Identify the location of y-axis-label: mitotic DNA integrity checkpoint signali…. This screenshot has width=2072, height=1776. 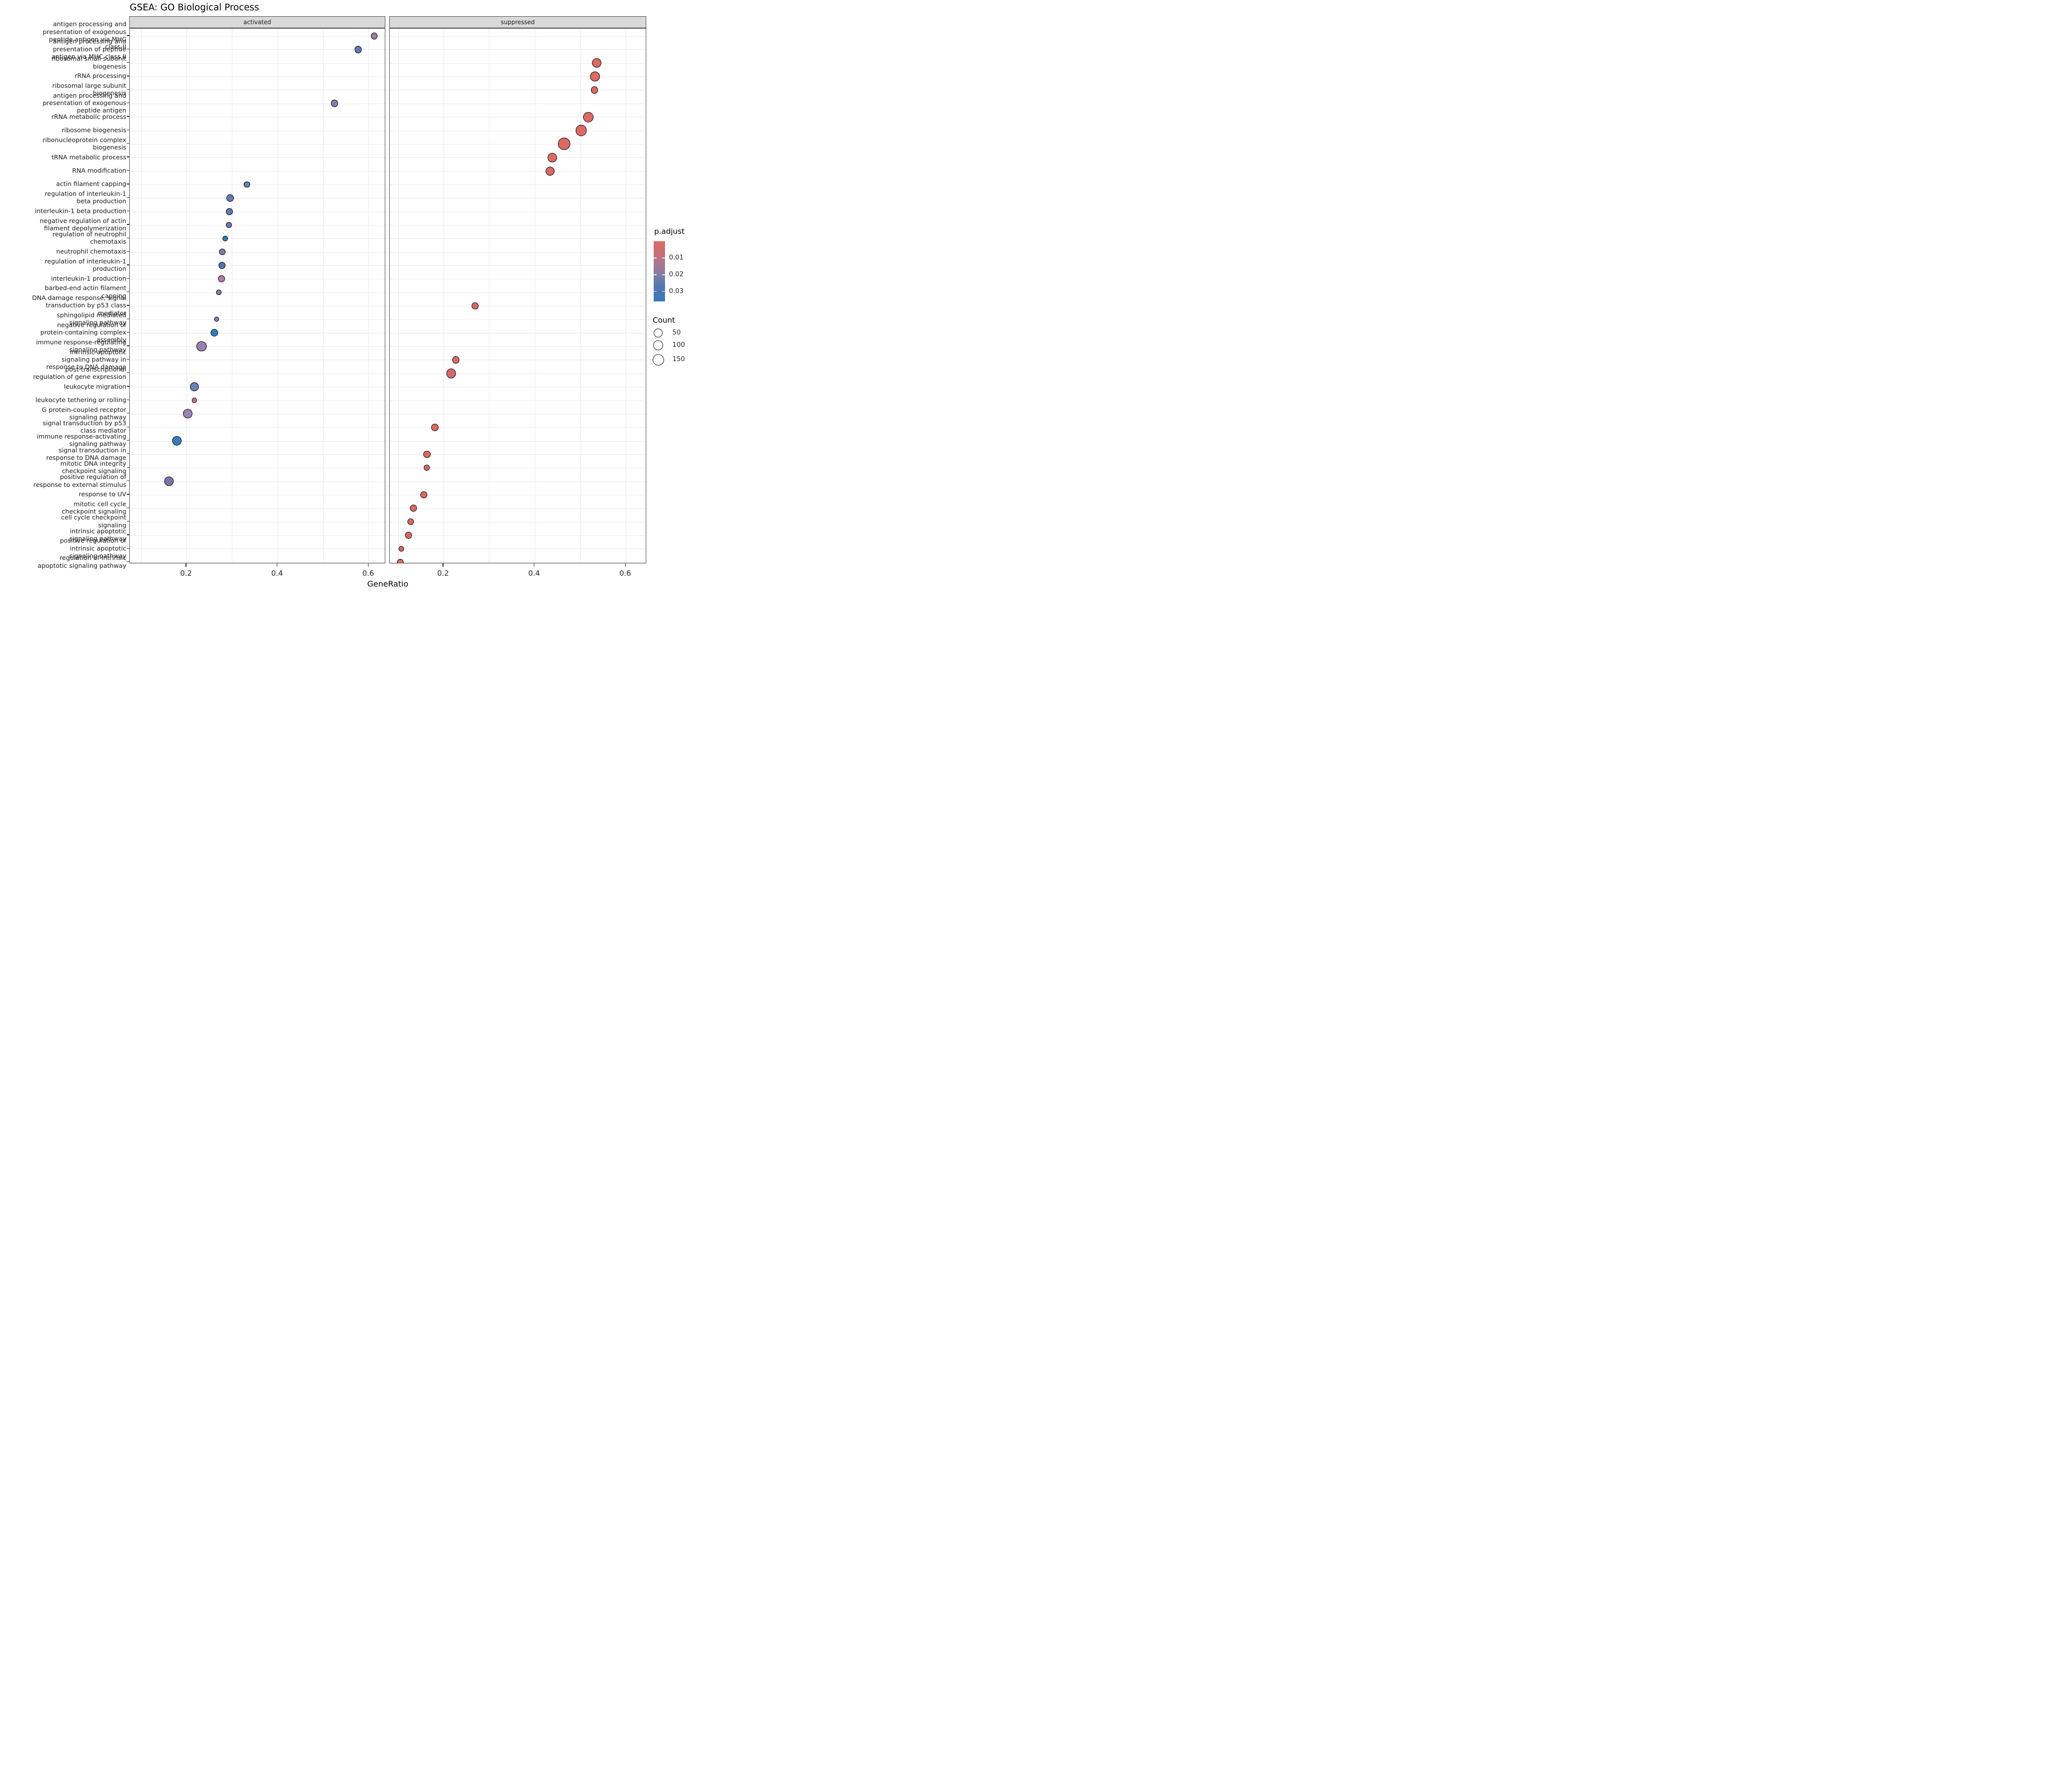
(93, 467).